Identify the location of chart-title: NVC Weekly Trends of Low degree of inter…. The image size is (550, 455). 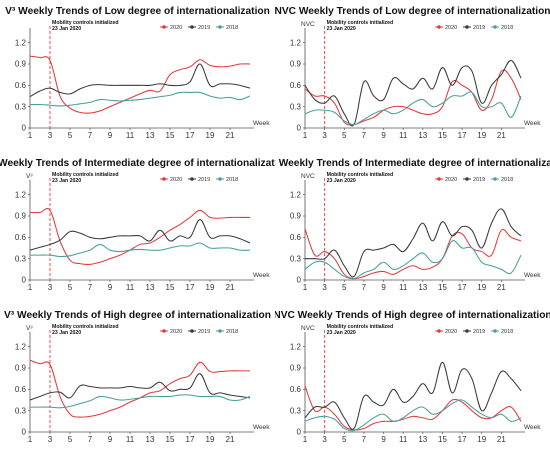
(412, 11).